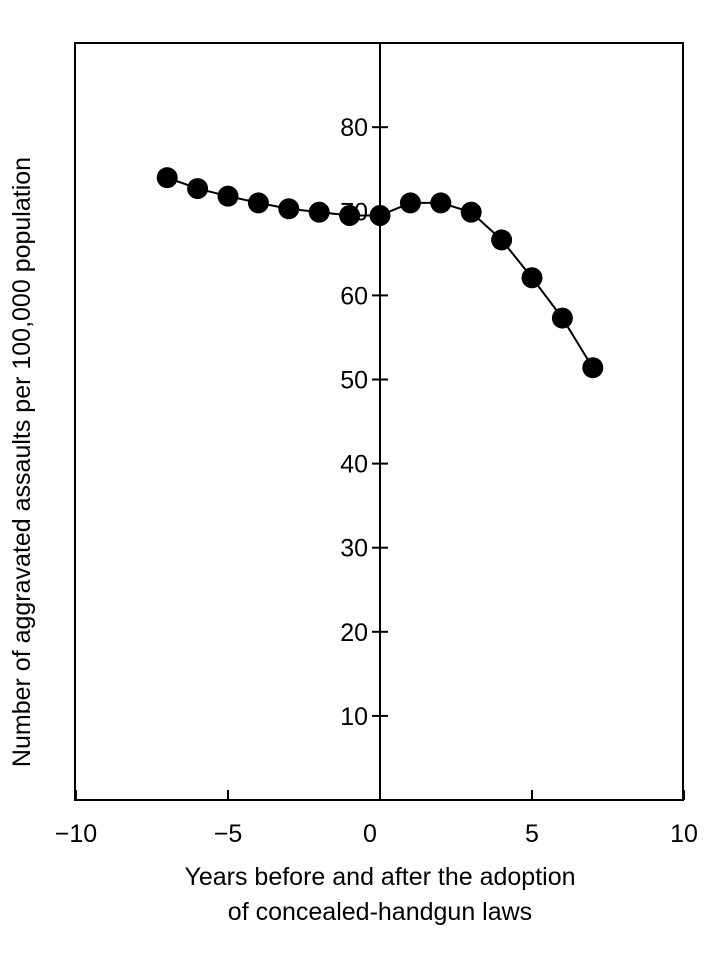 The height and width of the screenshot is (956, 720). I want to click on y-tick-label: 40, so click(354, 465).